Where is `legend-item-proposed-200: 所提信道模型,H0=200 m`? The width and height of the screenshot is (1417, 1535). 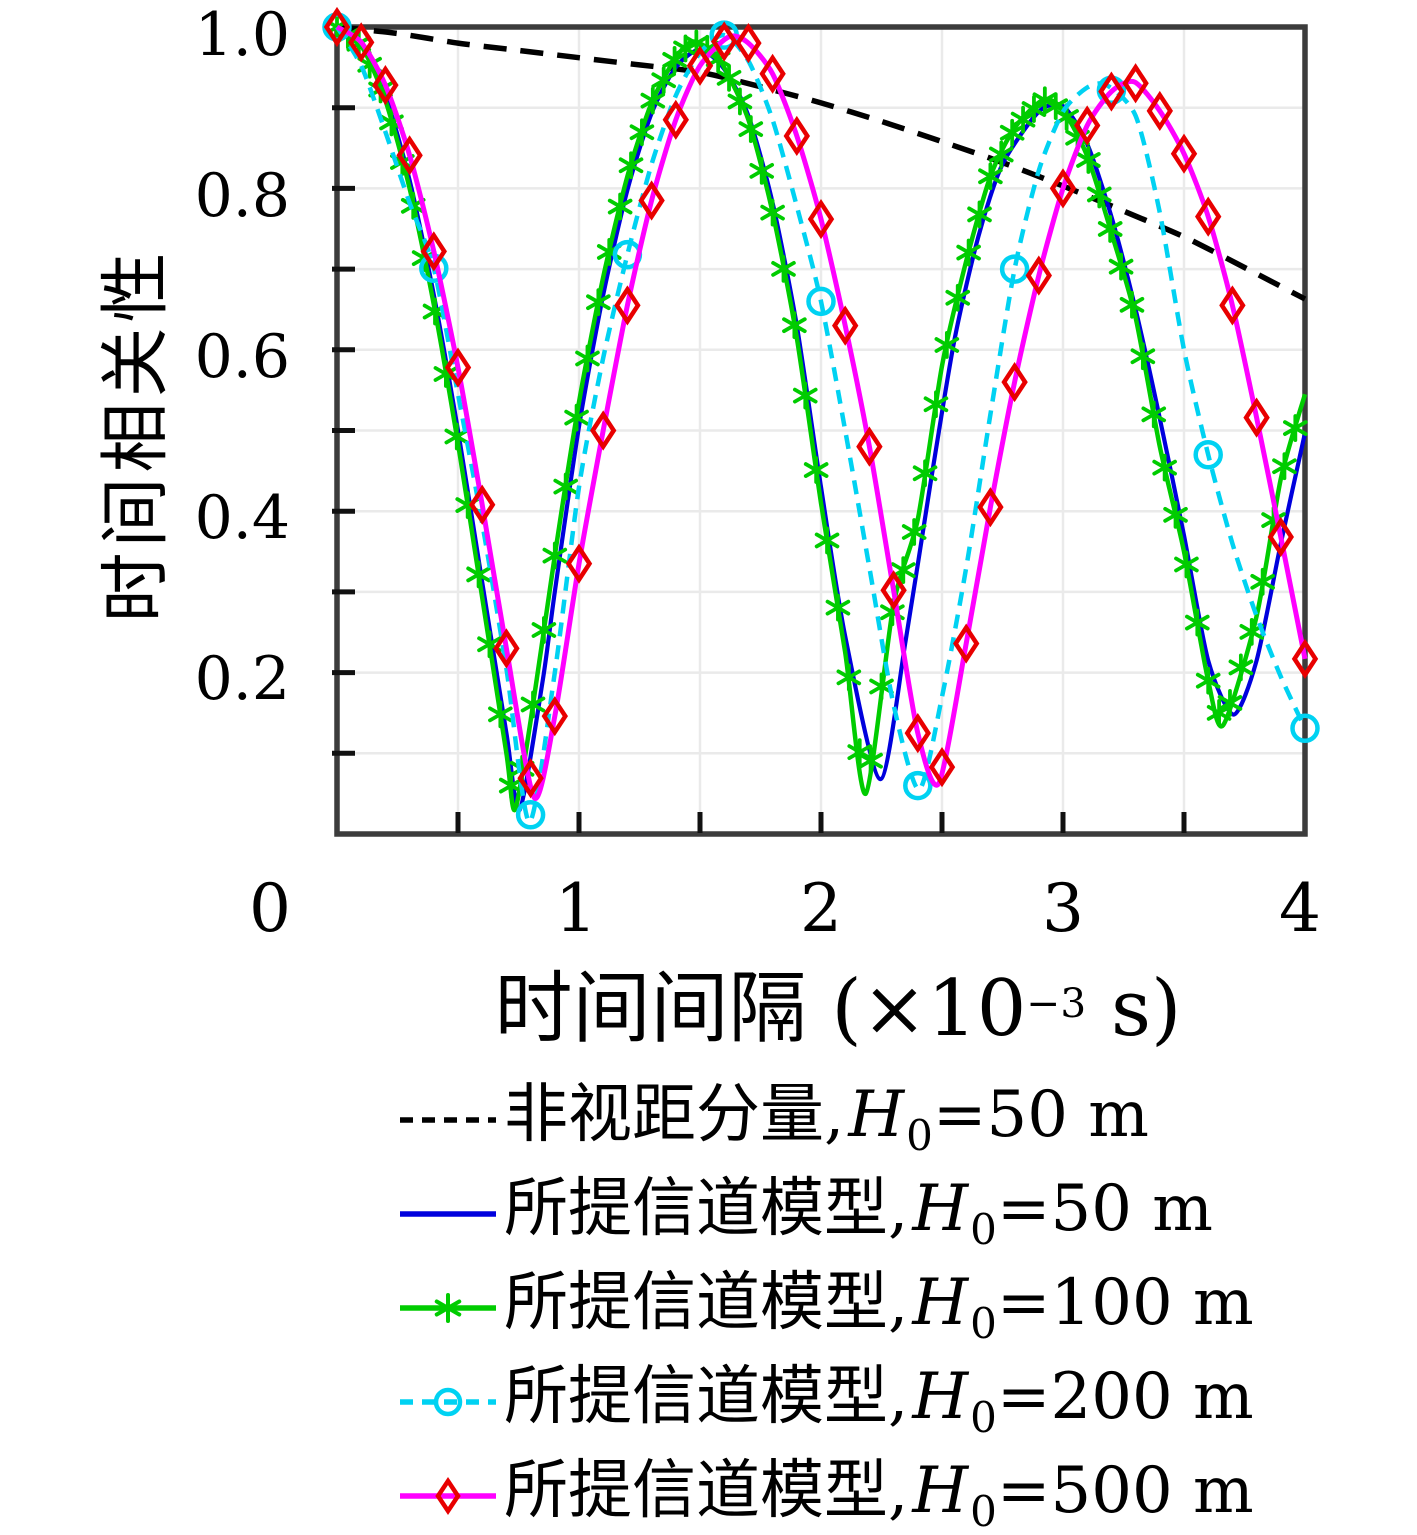
legend-item-proposed-200: 所提信道模型,H0=200 m is located at coordinates (826, 1402).